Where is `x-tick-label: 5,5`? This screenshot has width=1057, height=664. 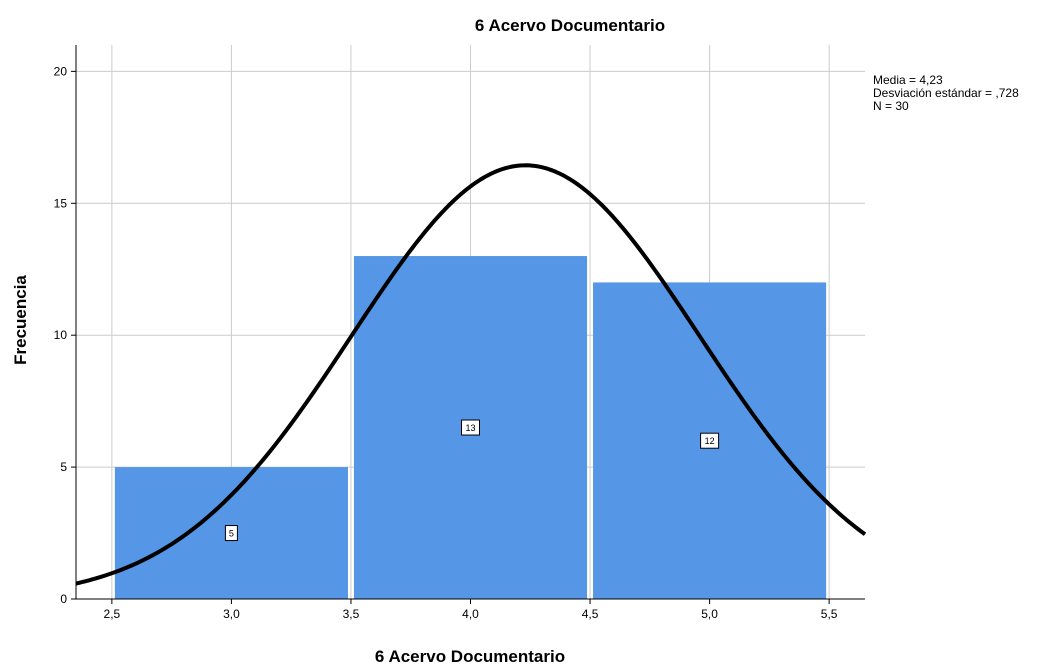 x-tick-label: 5,5 is located at coordinates (829, 614).